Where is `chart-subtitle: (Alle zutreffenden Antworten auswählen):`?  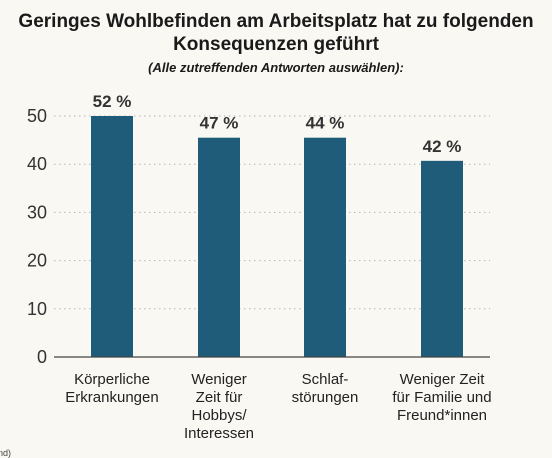
chart-subtitle: (Alle zutreffenden Antworten auswählen): is located at coordinates (276, 67).